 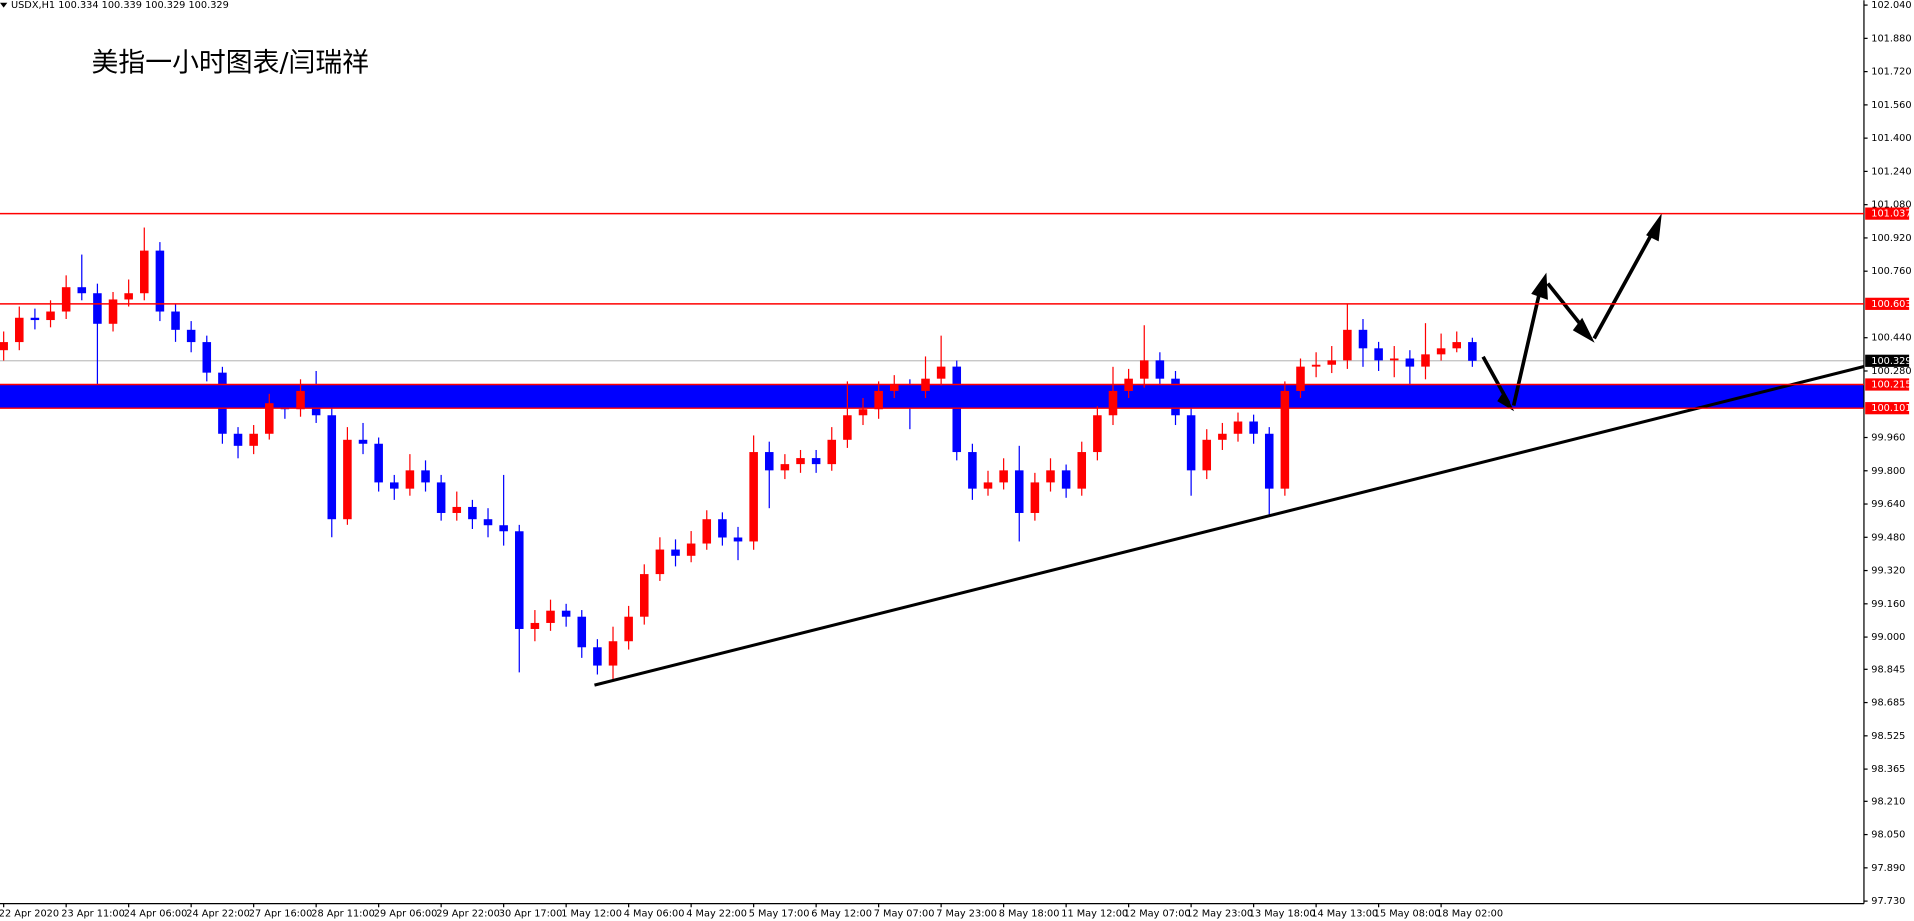 What do you see at coordinates (1891, 138) in the screenshot?
I see `y-tick-label: 101.400` at bounding box center [1891, 138].